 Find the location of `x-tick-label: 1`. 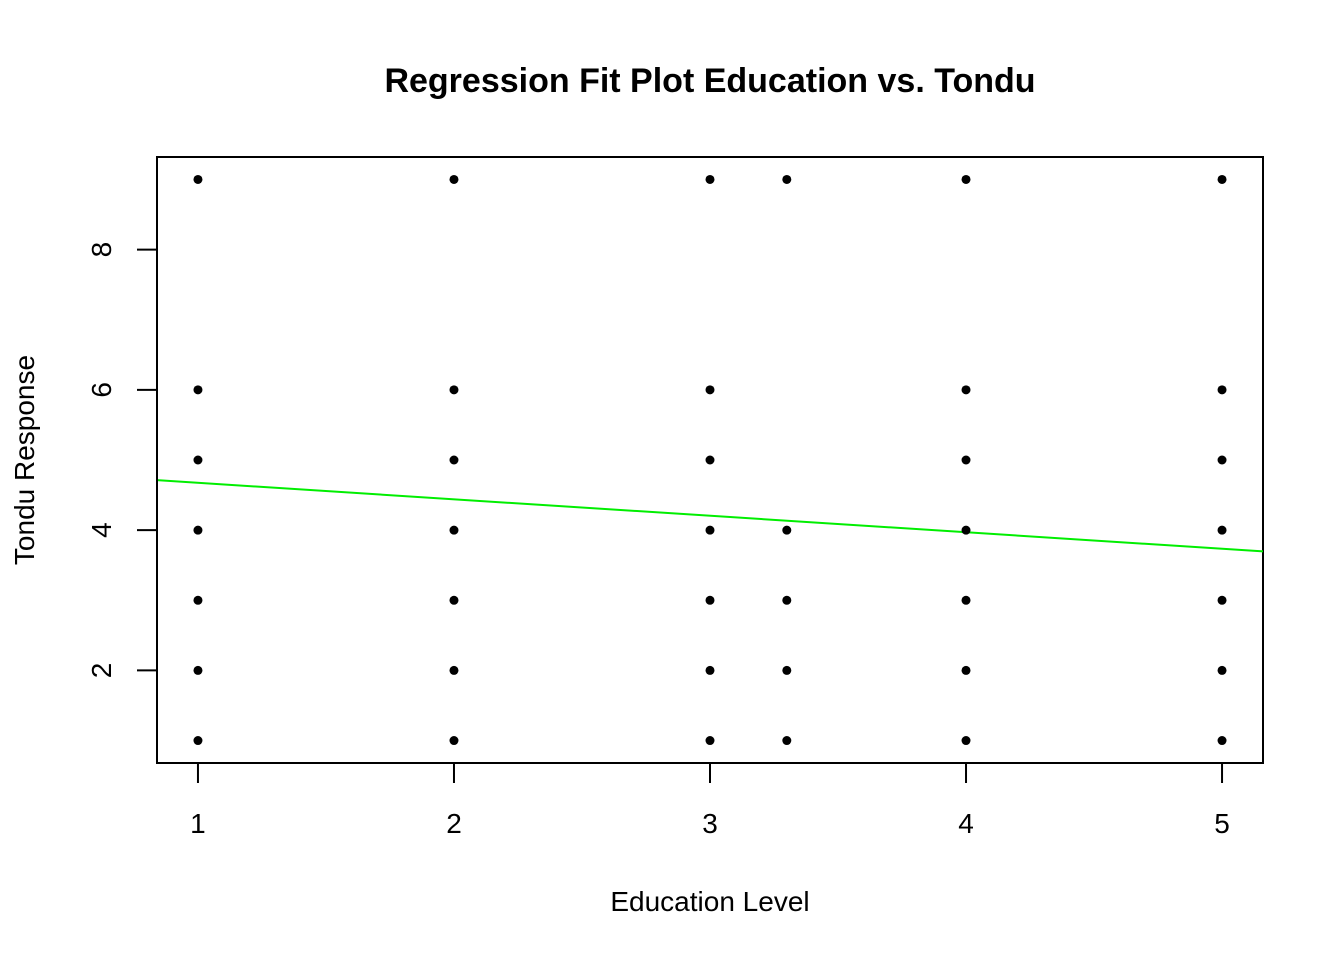

x-tick-label: 1 is located at coordinates (198, 823).